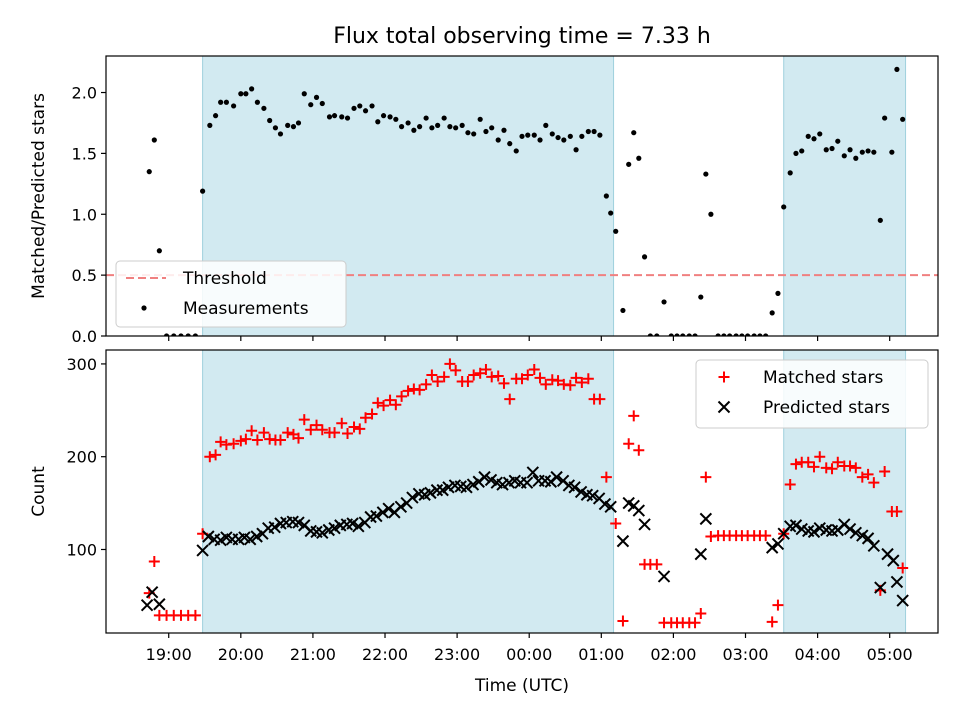 Image resolution: width=960 pixels, height=724 pixels. Describe the element at coordinates (84, 214) in the screenshot. I see `y-tick-label-top-2: 1.0` at that location.